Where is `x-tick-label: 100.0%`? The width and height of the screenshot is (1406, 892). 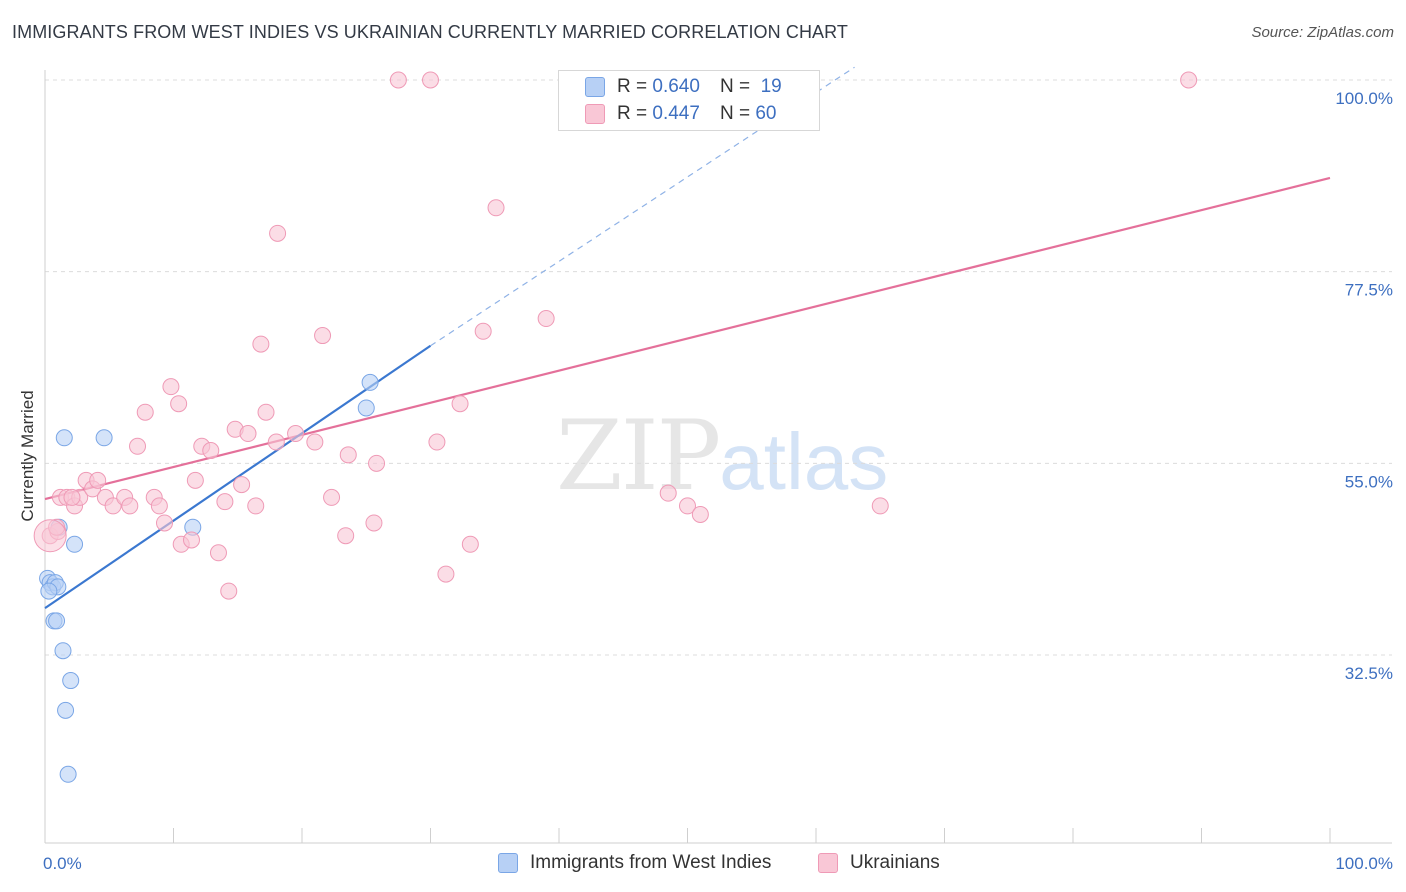
x-tick-label: 100.0% is located at coordinates (1364, 863).